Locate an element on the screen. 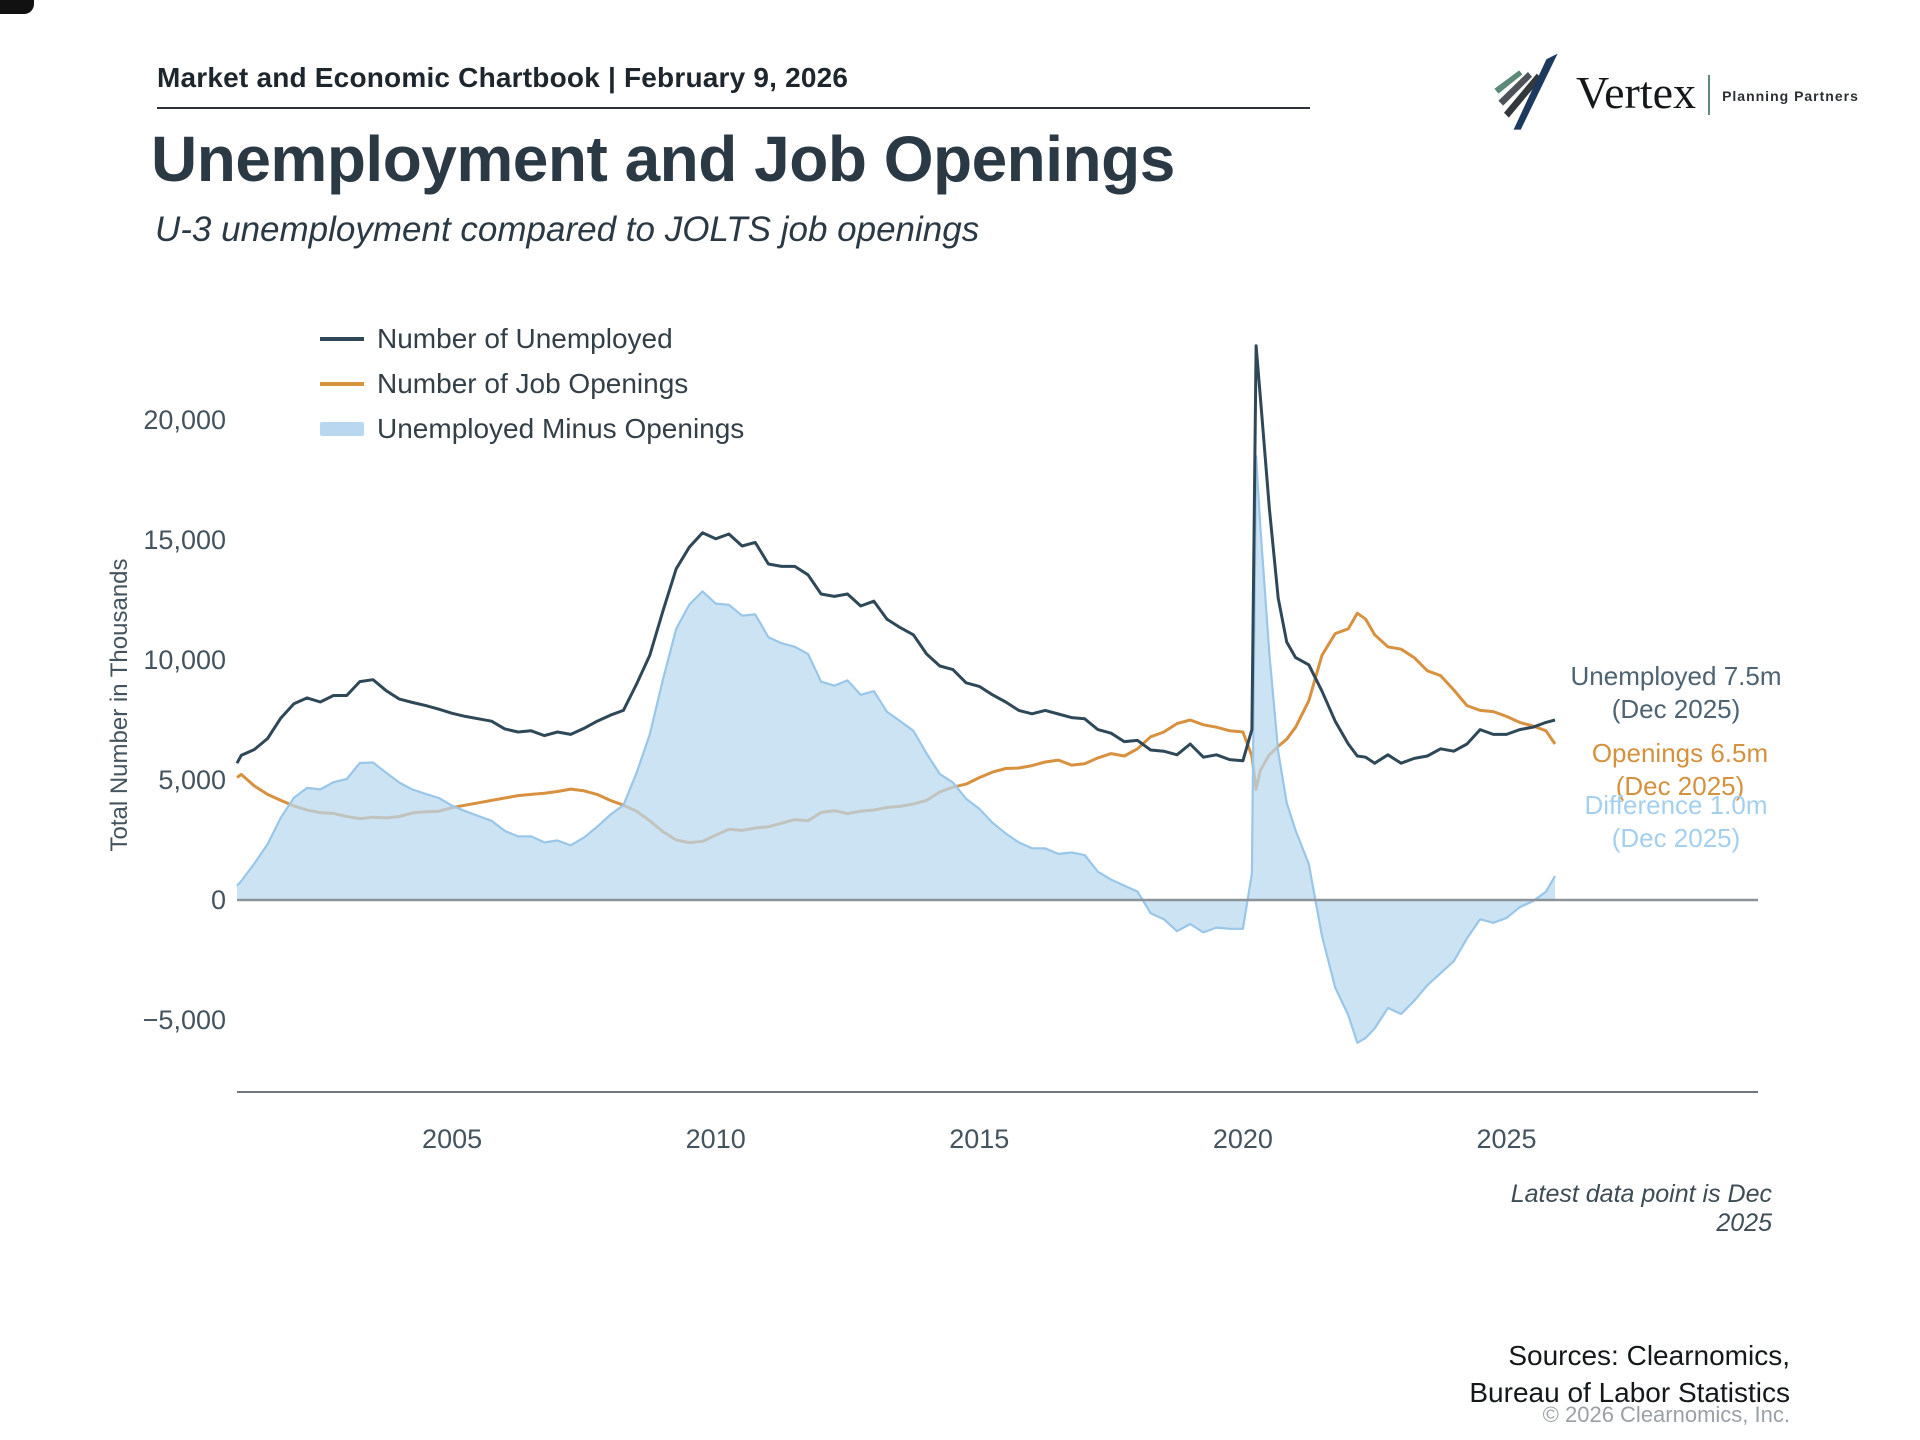 The image size is (1920, 1440). y-tick-label: 0 is located at coordinates (218, 900).